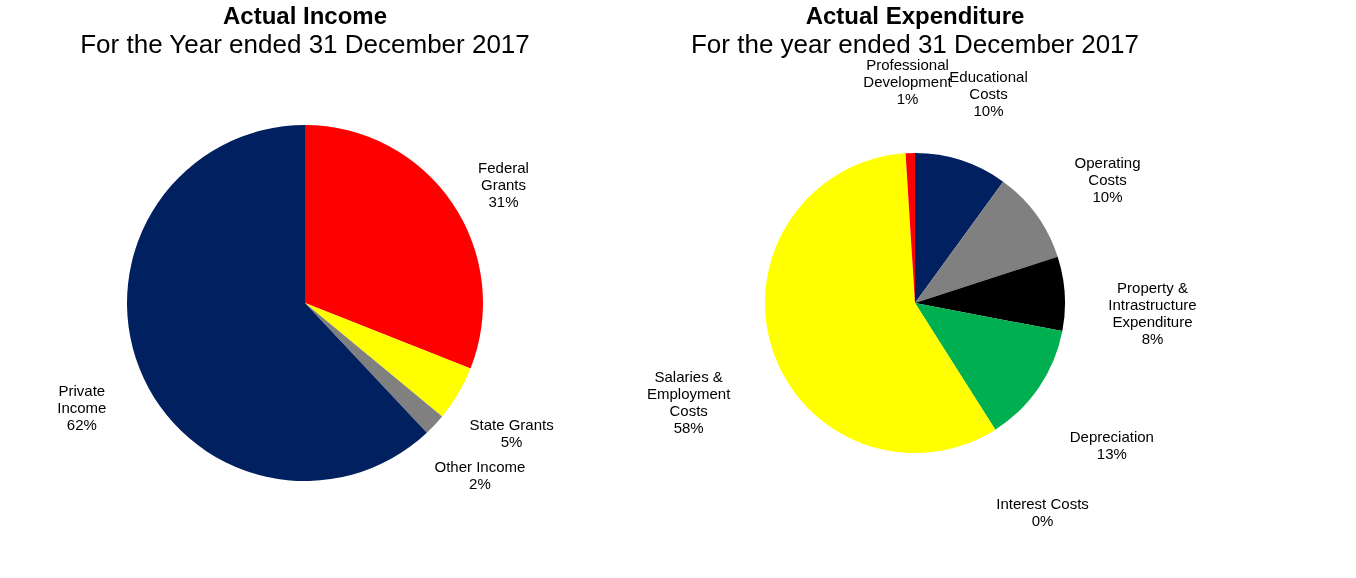 Image resolution: width=1356 pixels, height=578 pixels. What do you see at coordinates (1111, 453) in the screenshot?
I see `data-label: 13%` at bounding box center [1111, 453].